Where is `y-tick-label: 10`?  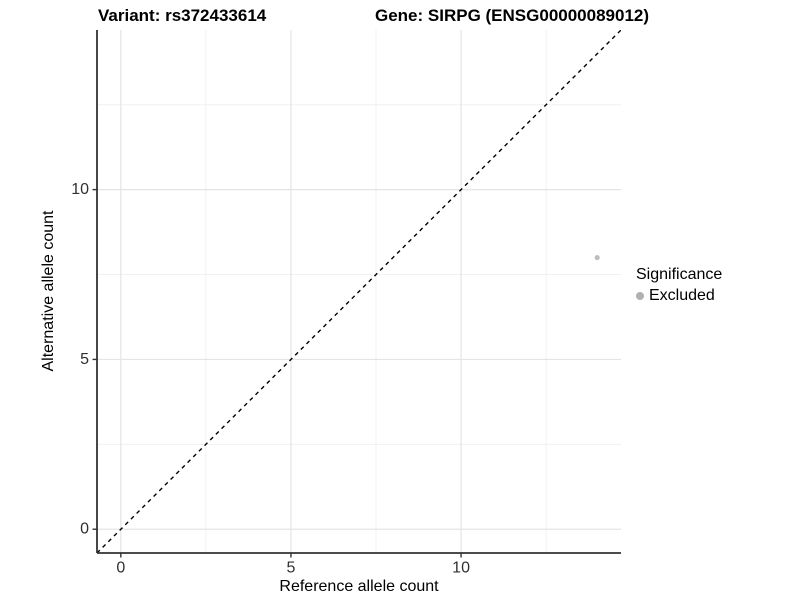
y-tick-label: 10 is located at coordinates (80, 189).